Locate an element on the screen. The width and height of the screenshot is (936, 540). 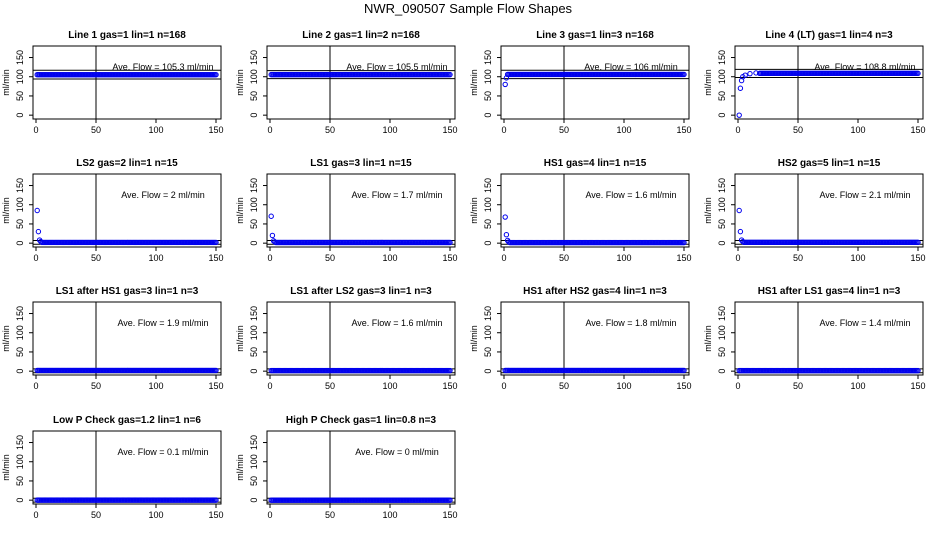
average-flow-annotation: Ave. Flow = 105.5 ml/min is located at coordinates (396, 67).